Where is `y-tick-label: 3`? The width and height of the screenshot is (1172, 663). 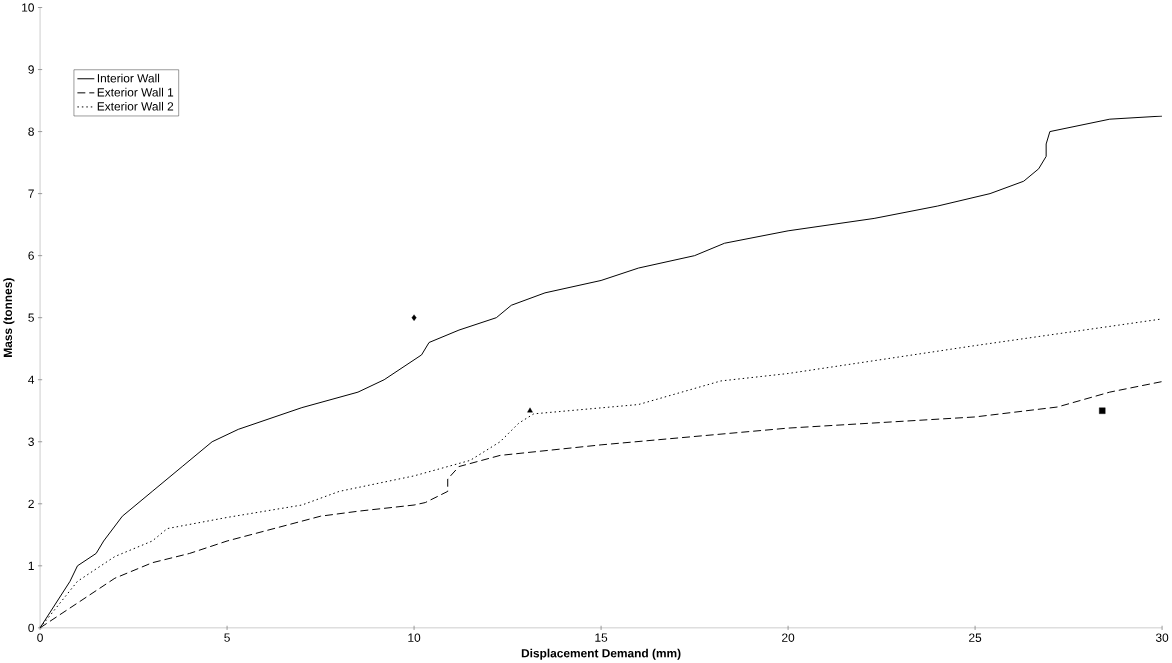 y-tick-label: 3 is located at coordinates (31, 441).